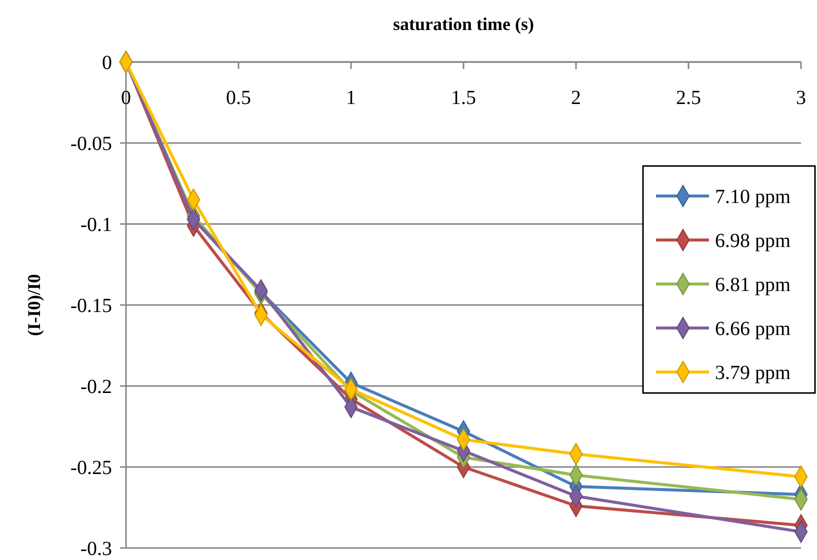 The image size is (817, 560). Describe the element at coordinates (463, 24) in the screenshot. I see `x-axis-title: saturation time (s)` at that location.